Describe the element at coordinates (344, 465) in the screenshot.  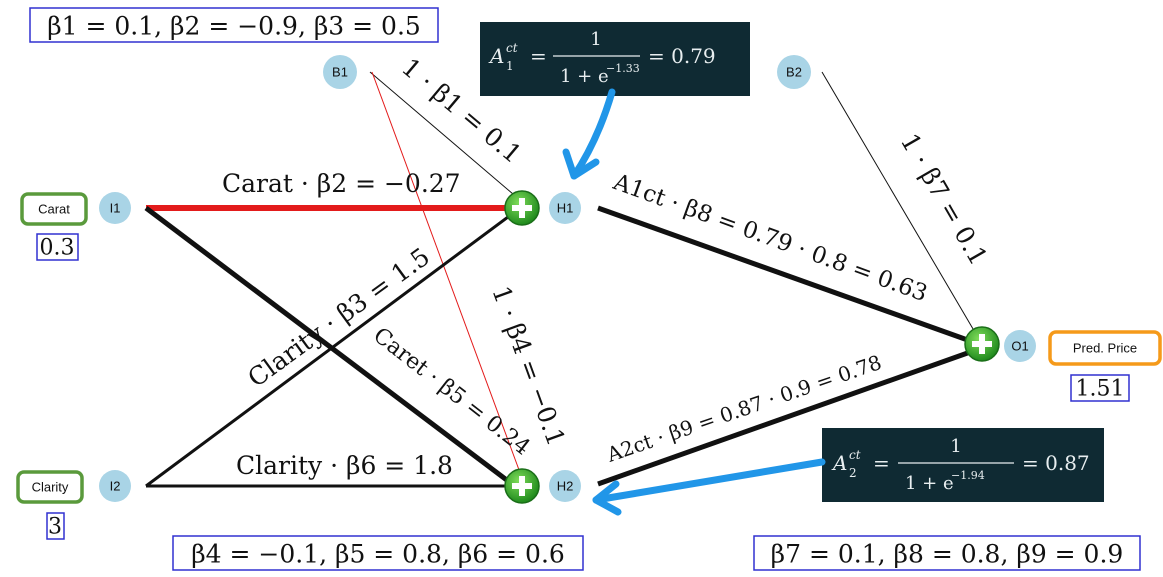
I see `label-i2-h2: Clarity · β6 = 1.8` at that location.